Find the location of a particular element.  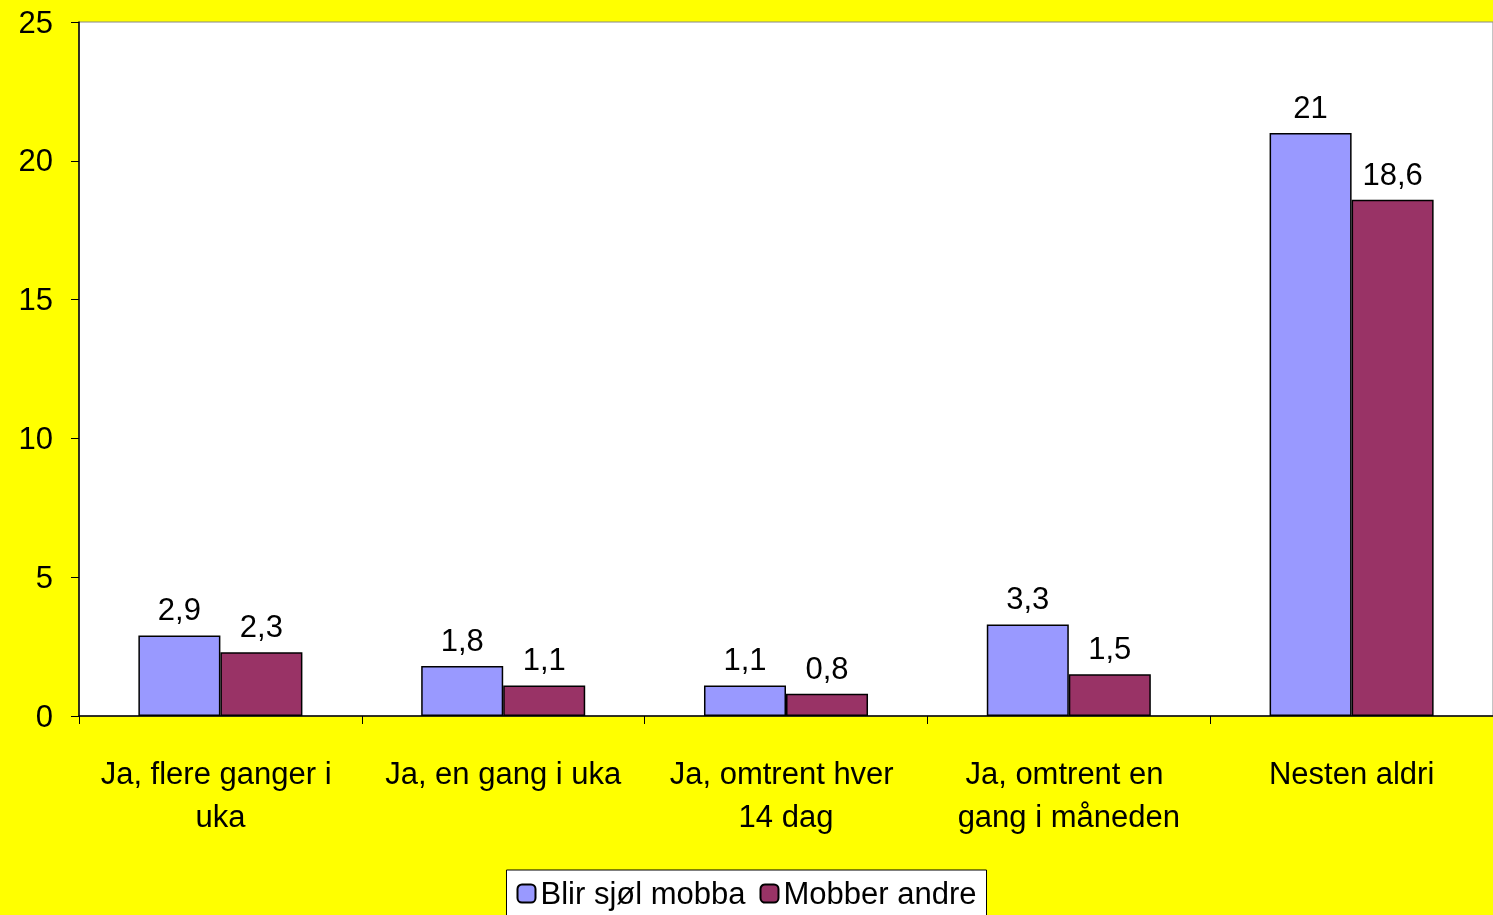

data-label: 21 is located at coordinates (1310, 108).